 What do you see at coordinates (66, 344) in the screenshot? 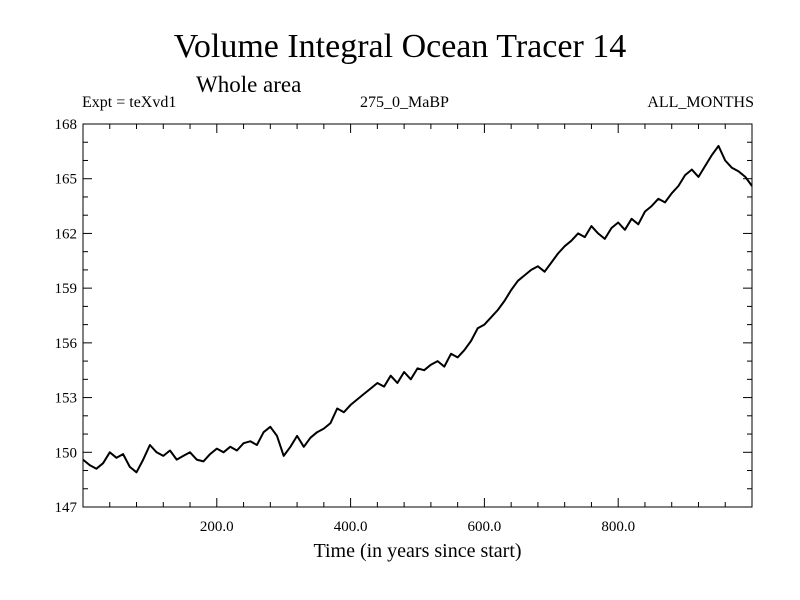
I see `y-tick-label: 156` at bounding box center [66, 344].